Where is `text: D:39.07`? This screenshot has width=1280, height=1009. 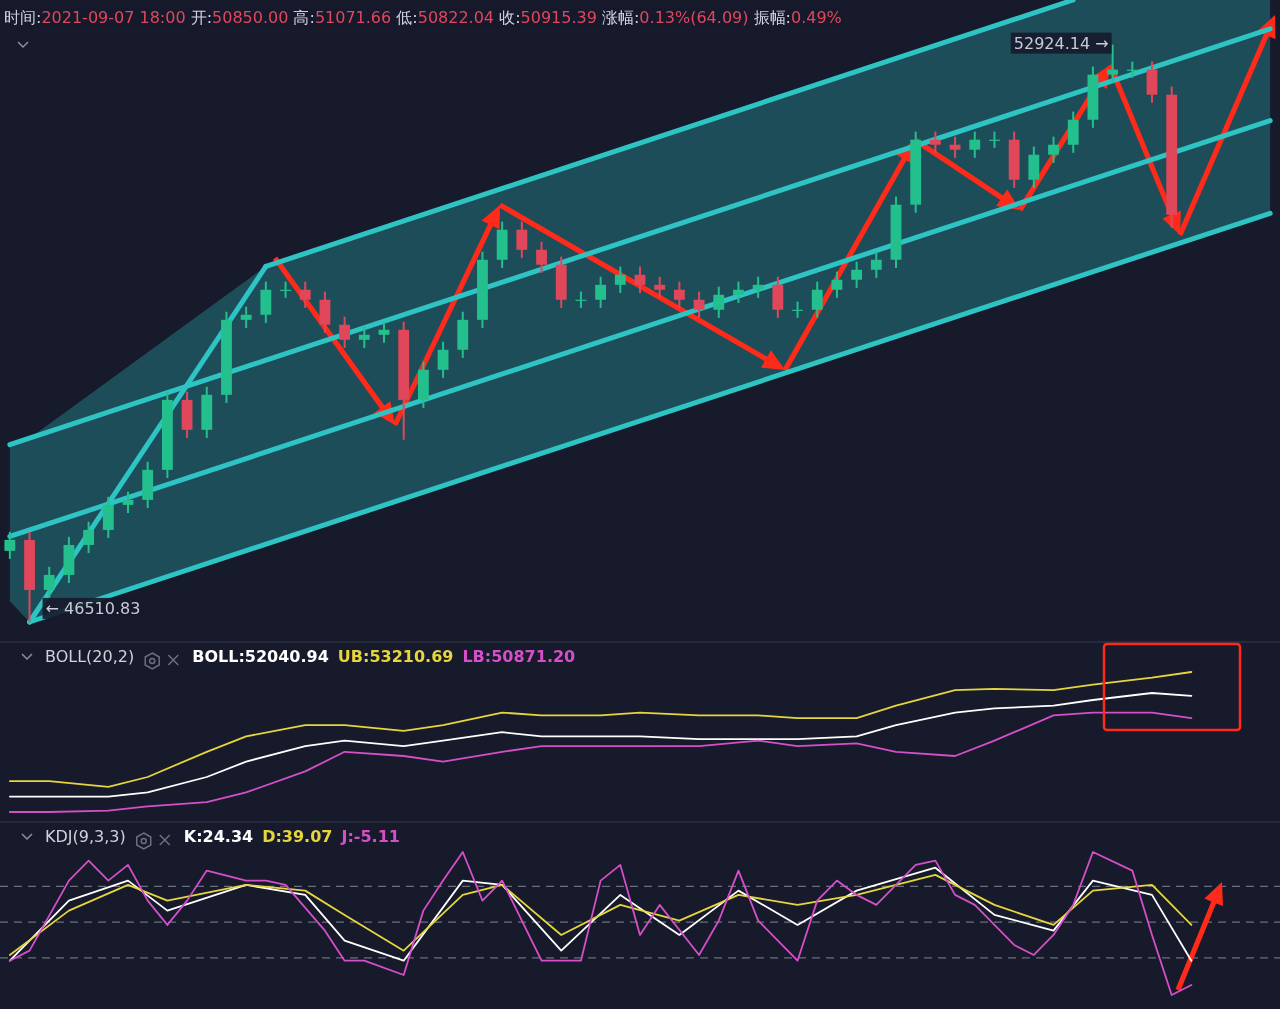
text: D:39.07 is located at coordinates (297, 836).